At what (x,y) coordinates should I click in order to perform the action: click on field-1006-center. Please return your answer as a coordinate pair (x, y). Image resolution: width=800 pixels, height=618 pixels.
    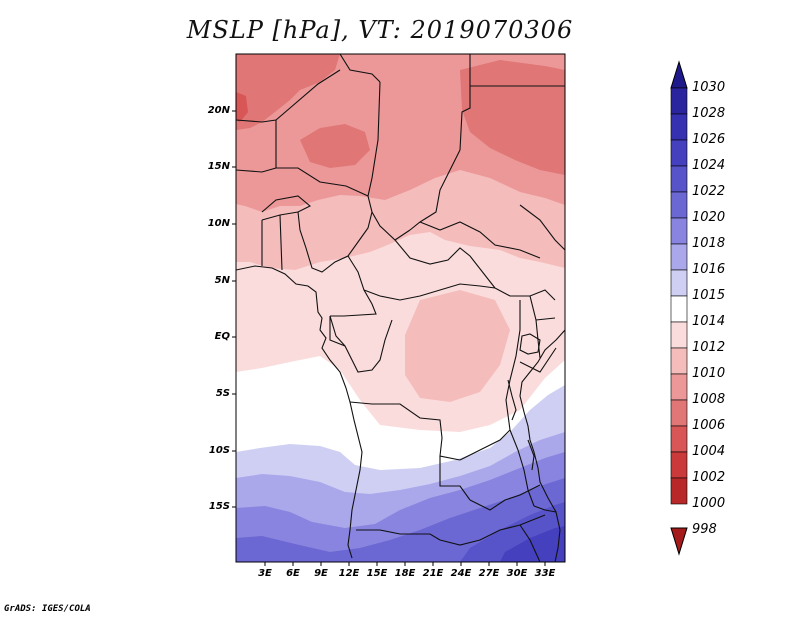
    Looking at the image, I should click on (335, 146).